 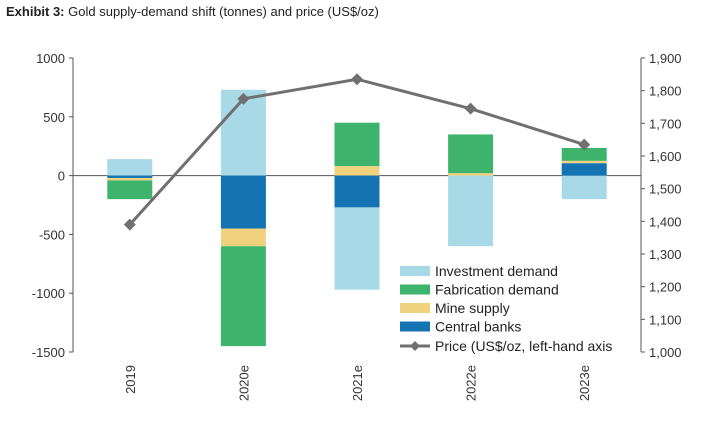 I want to click on right-tick-label: 1,200, so click(x=665, y=287).